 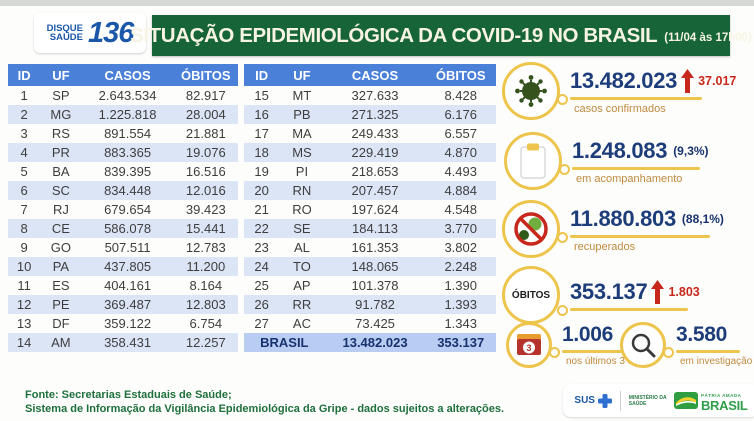 I want to click on table-cell: TO, so click(x=302, y=266).